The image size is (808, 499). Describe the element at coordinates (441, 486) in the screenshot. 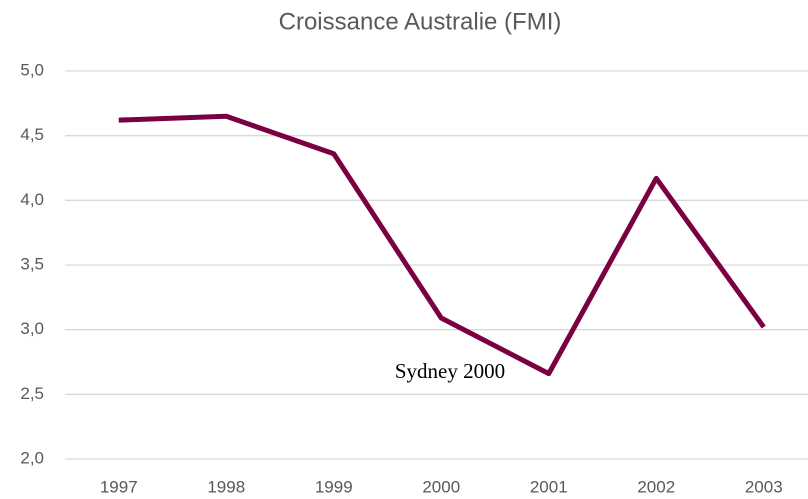

I see `x-tick-label: 2000` at that location.